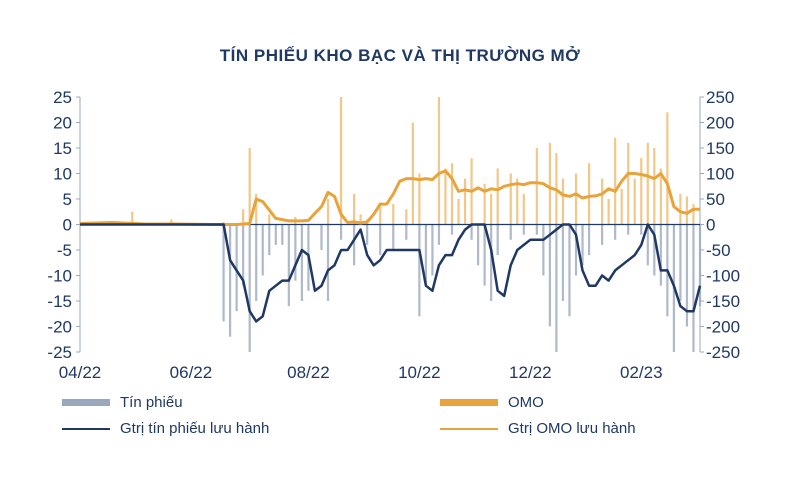 Image resolution: width=800 pixels, height=500 pixels. What do you see at coordinates (720, 123) in the screenshot?
I see `y-tick-right-label: 200` at bounding box center [720, 123].